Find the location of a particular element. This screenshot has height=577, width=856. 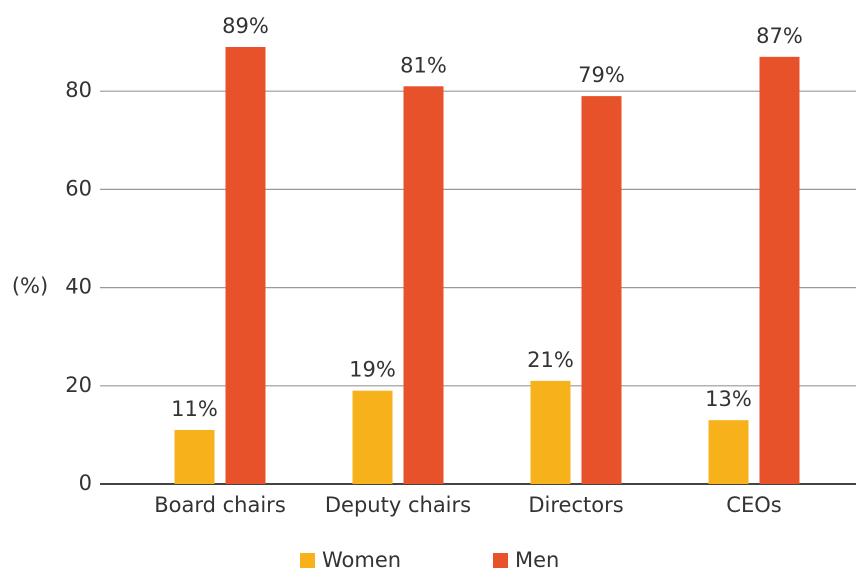

x-tick-label: Deputy chairs is located at coordinates (398, 505).